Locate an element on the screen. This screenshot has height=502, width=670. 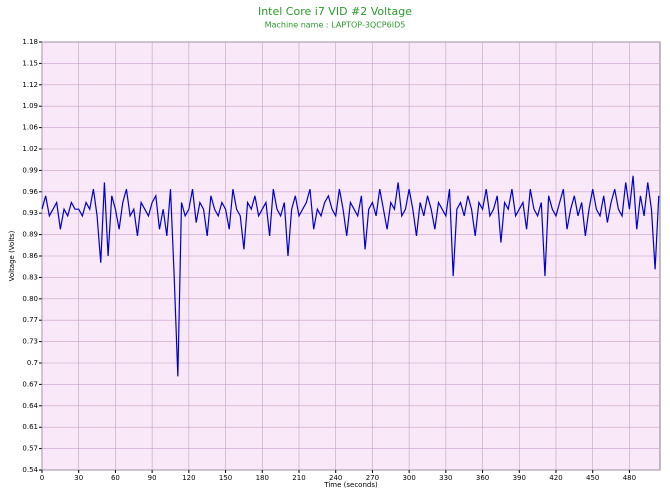
x-tick-label: 90 is located at coordinates (152, 478).